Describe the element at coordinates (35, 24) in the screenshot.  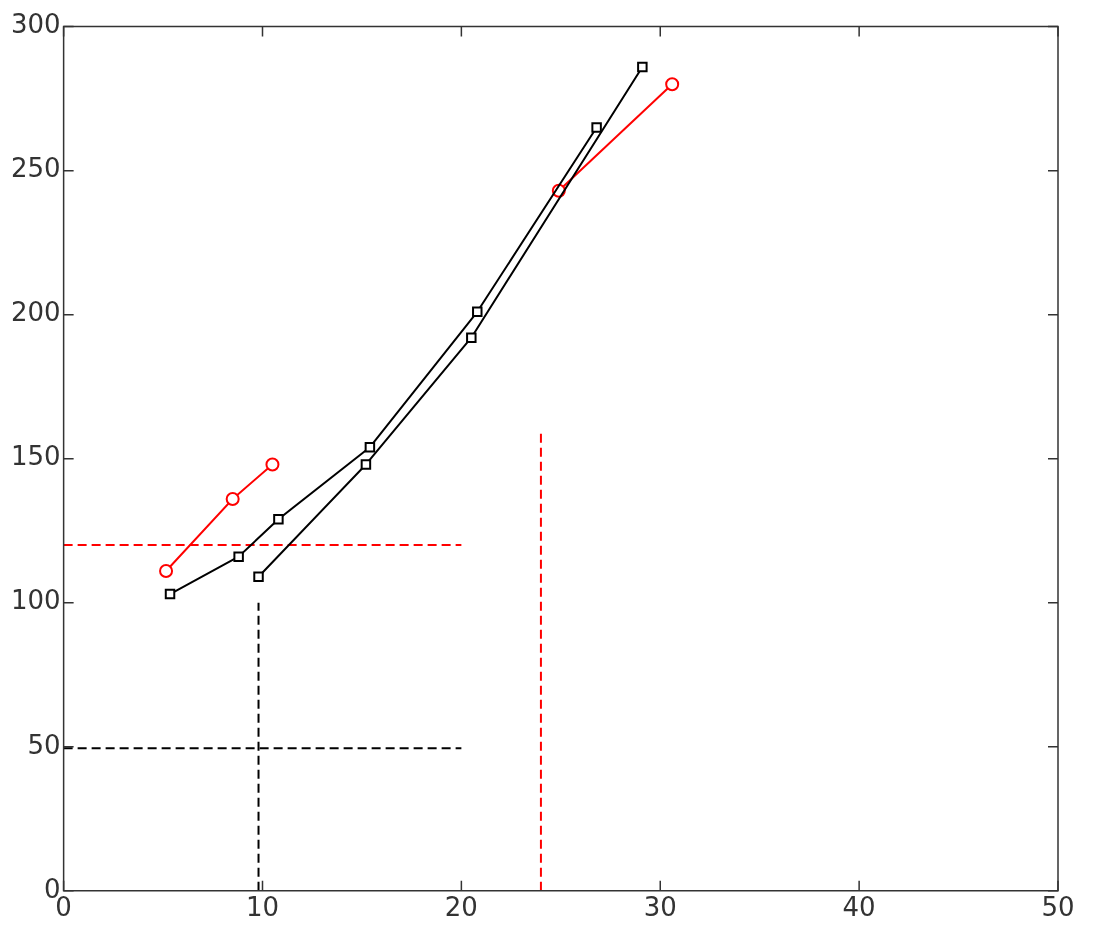
I see `y-tick-label: 300` at that location.